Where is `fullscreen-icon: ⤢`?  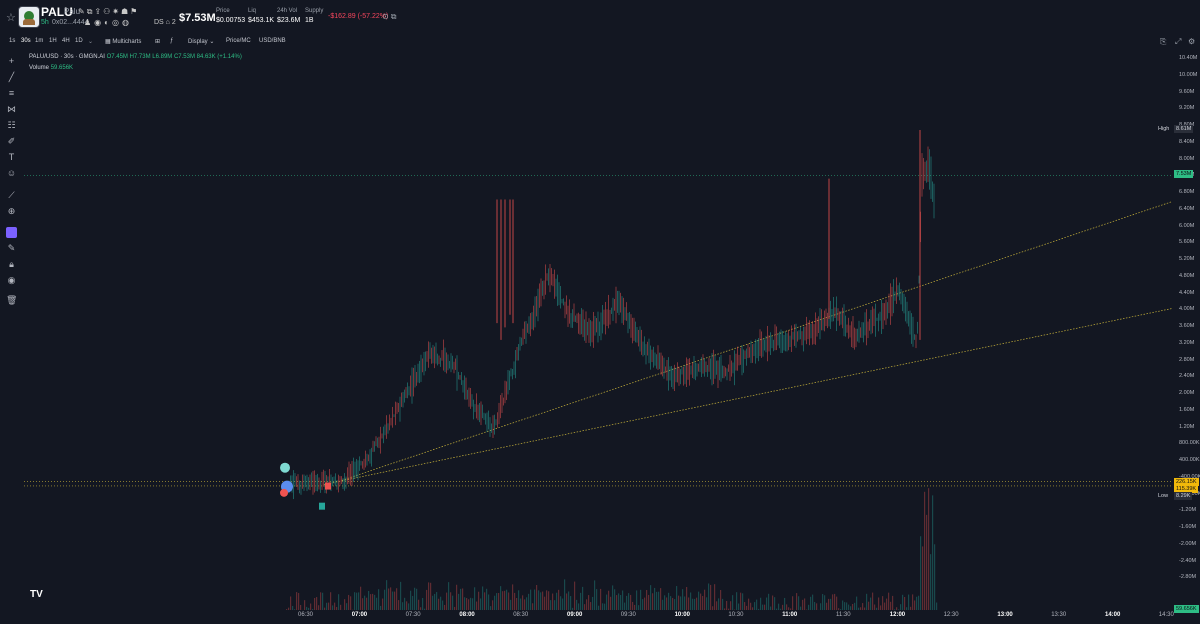
fullscreen-icon: ⤢ is located at coordinates (1178, 41).